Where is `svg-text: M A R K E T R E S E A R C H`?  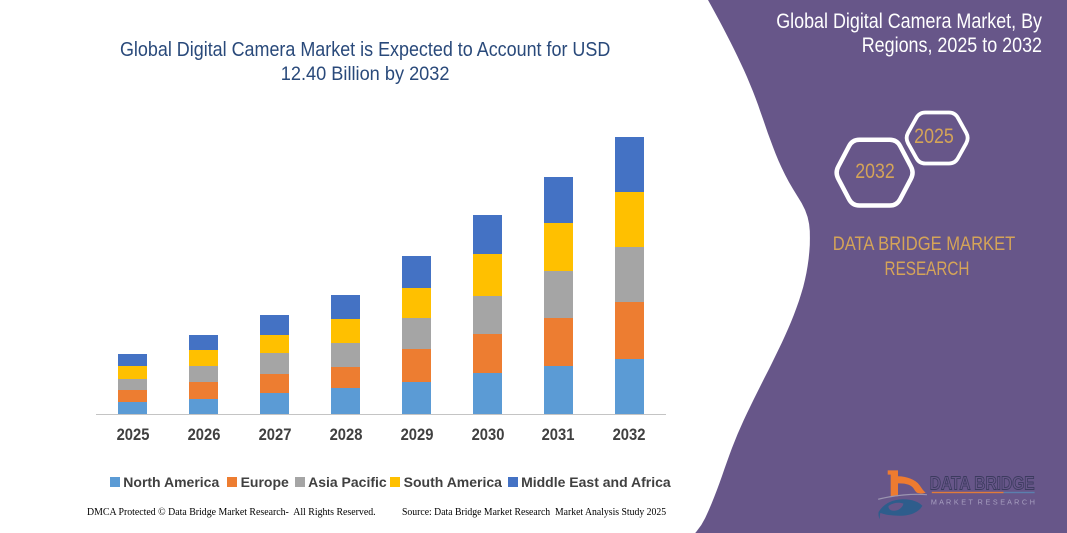 svg-text: M A R K E T R E S E A R C H is located at coordinates (983, 501).